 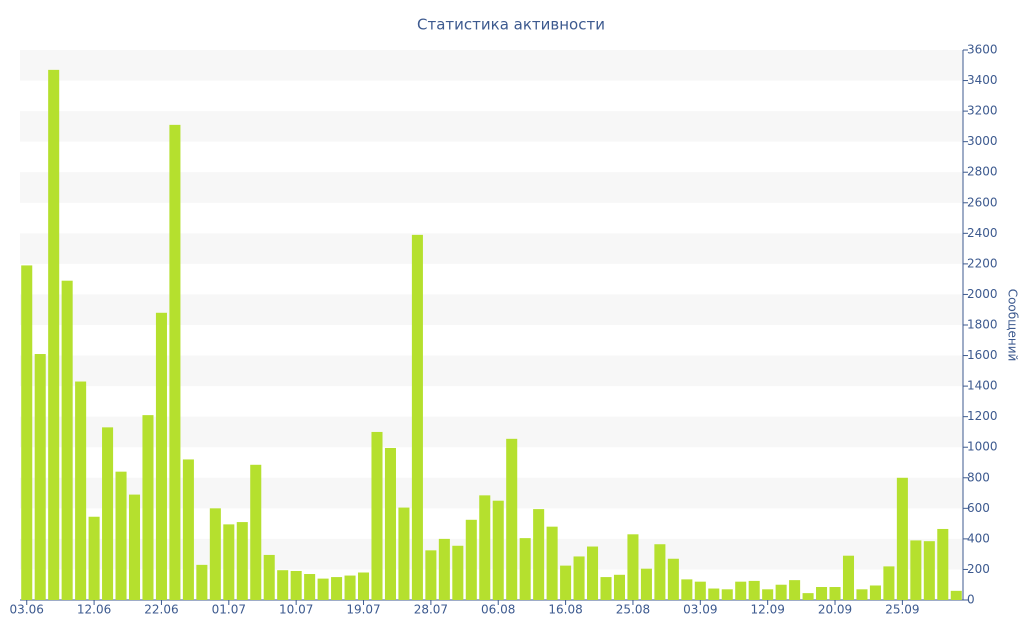 What do you see at coordinates (902, 610) in the screenshot?
I see `x-tick-label: 25.09` at bounding box center [902, 610].